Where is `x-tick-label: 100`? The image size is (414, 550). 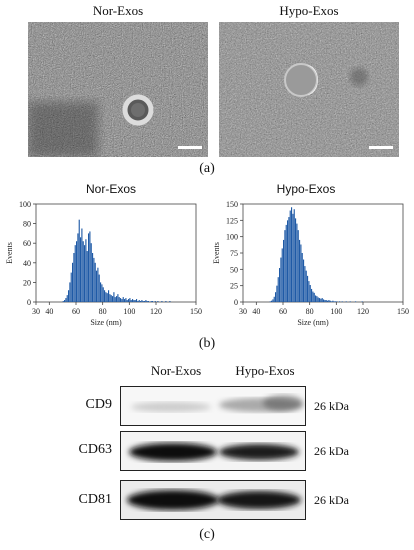
x-tick-label: 100 is located at coordinates (129, 311).